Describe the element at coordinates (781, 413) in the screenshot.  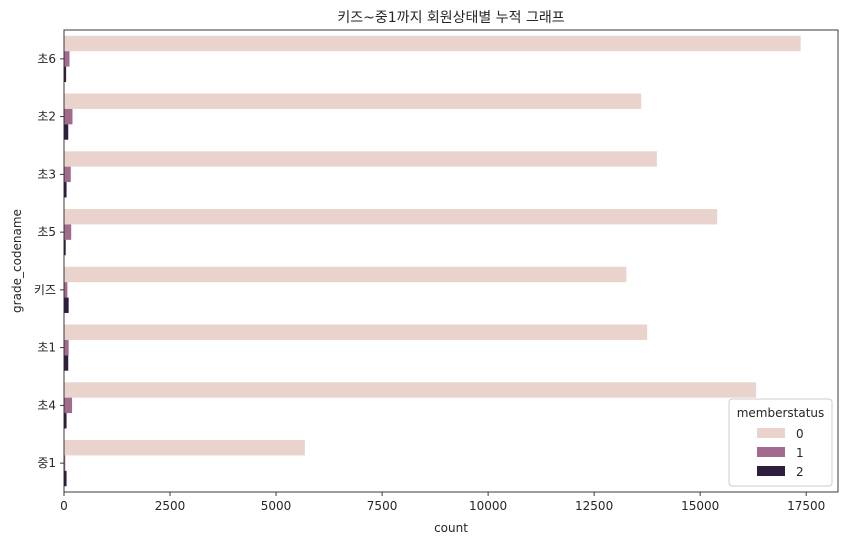
I see `legend-title: memberstatus` at that location.